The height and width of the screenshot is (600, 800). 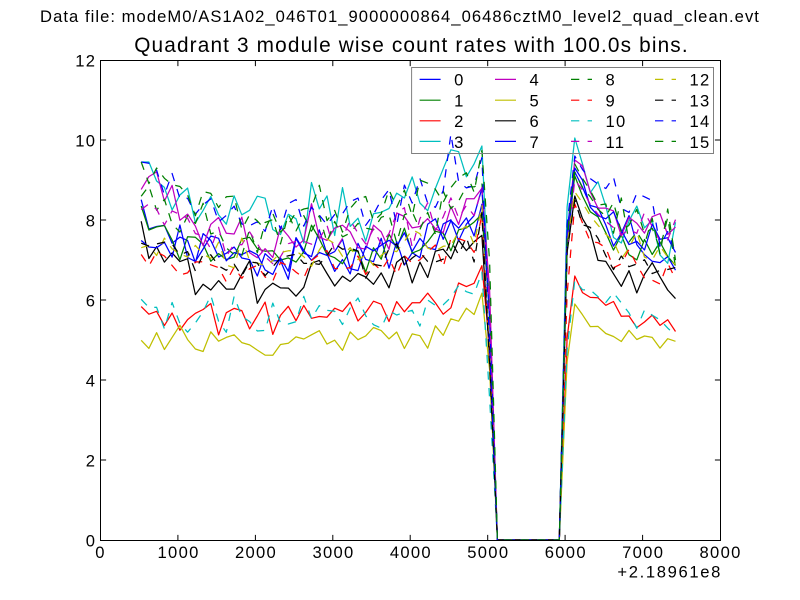 What do you see at coordinates (459, 100) in the screenshot?
I see `svg-text: 1` at bounding box center [459, 100].